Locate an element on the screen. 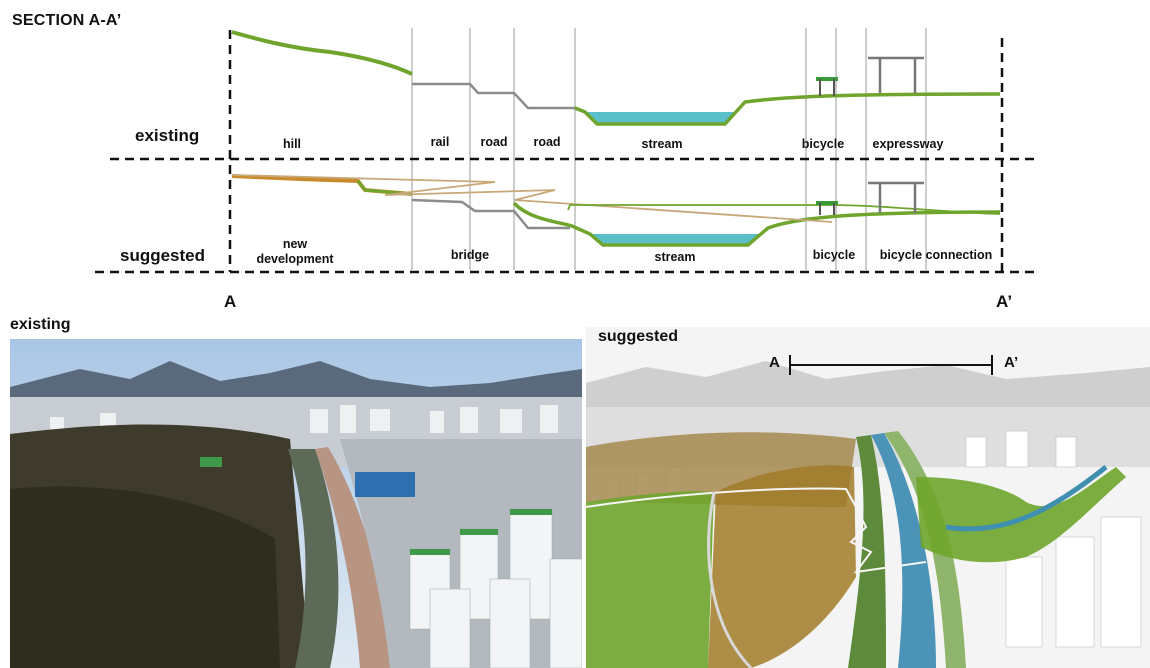  section-line-indicator is located at coordinates (891, 365).